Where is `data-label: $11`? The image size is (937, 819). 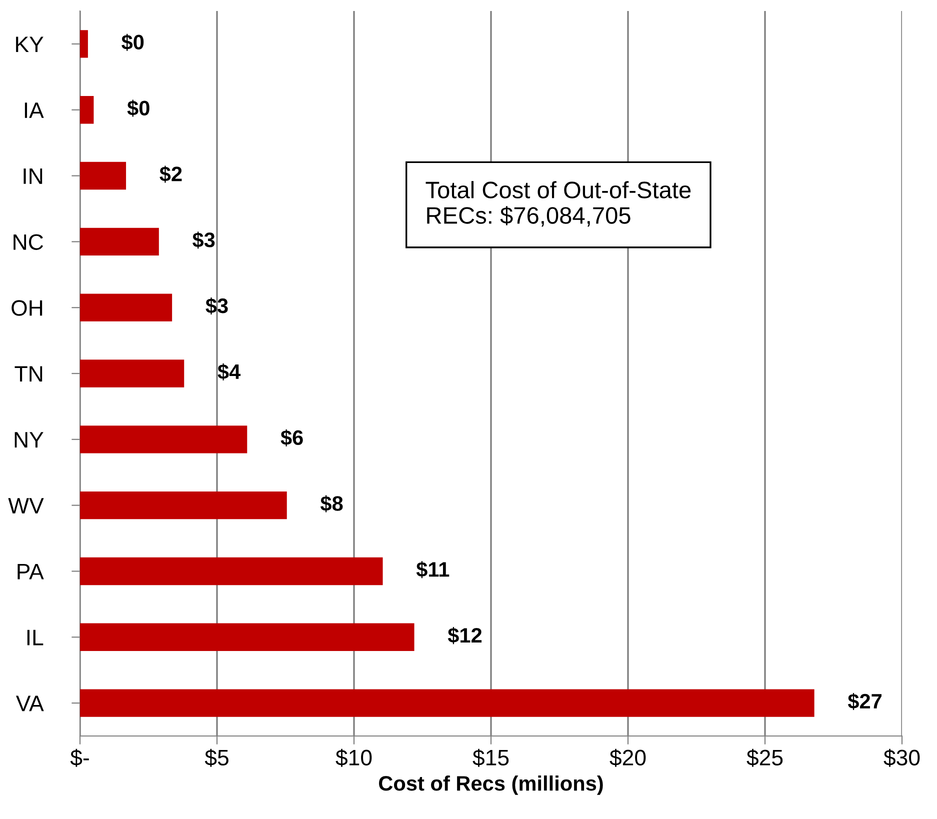 data-label: $11 is located at coordinates (433, 569).